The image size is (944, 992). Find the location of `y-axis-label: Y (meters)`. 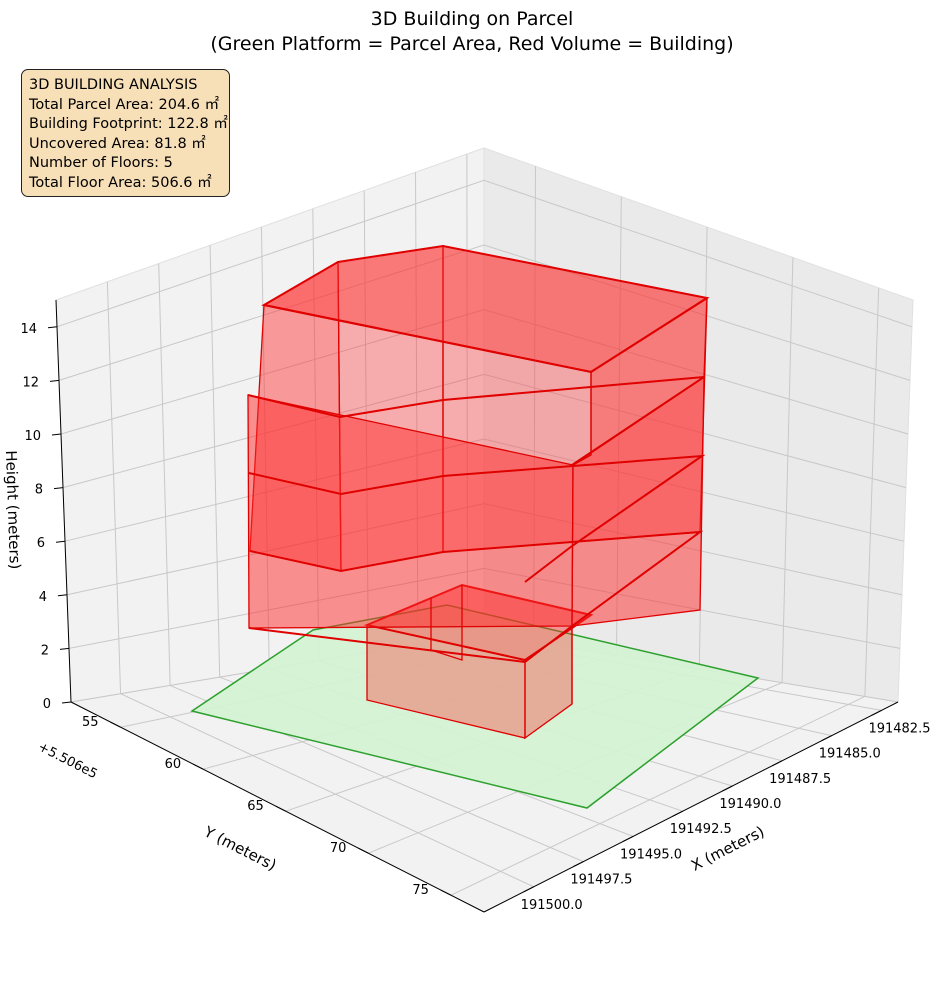

y-axis-label: Y (meters) is located at coordinates (239, 848).